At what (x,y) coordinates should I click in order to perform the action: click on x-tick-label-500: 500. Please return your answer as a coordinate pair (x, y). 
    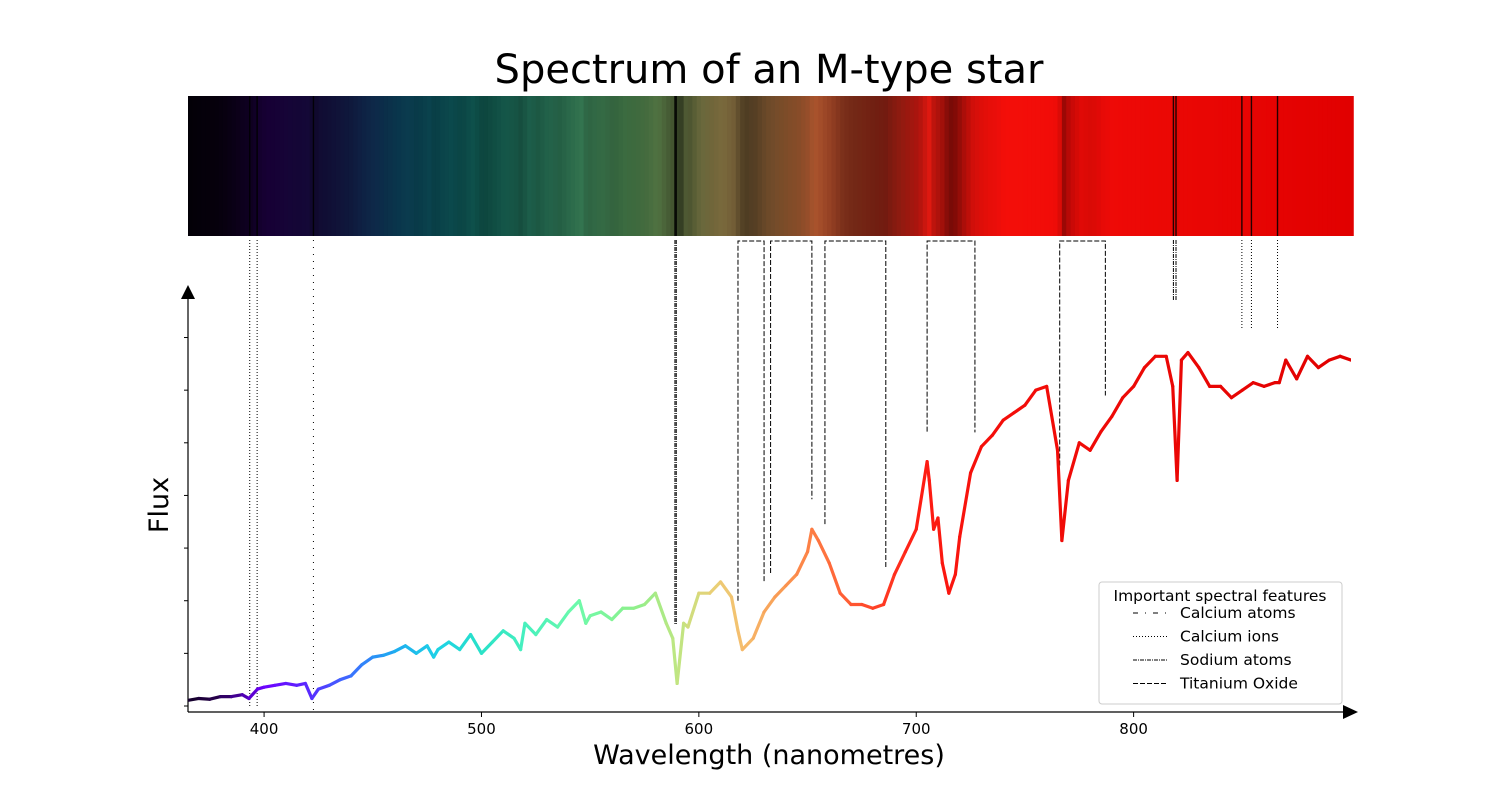
    Looking at the image, I should click on (481, 729).